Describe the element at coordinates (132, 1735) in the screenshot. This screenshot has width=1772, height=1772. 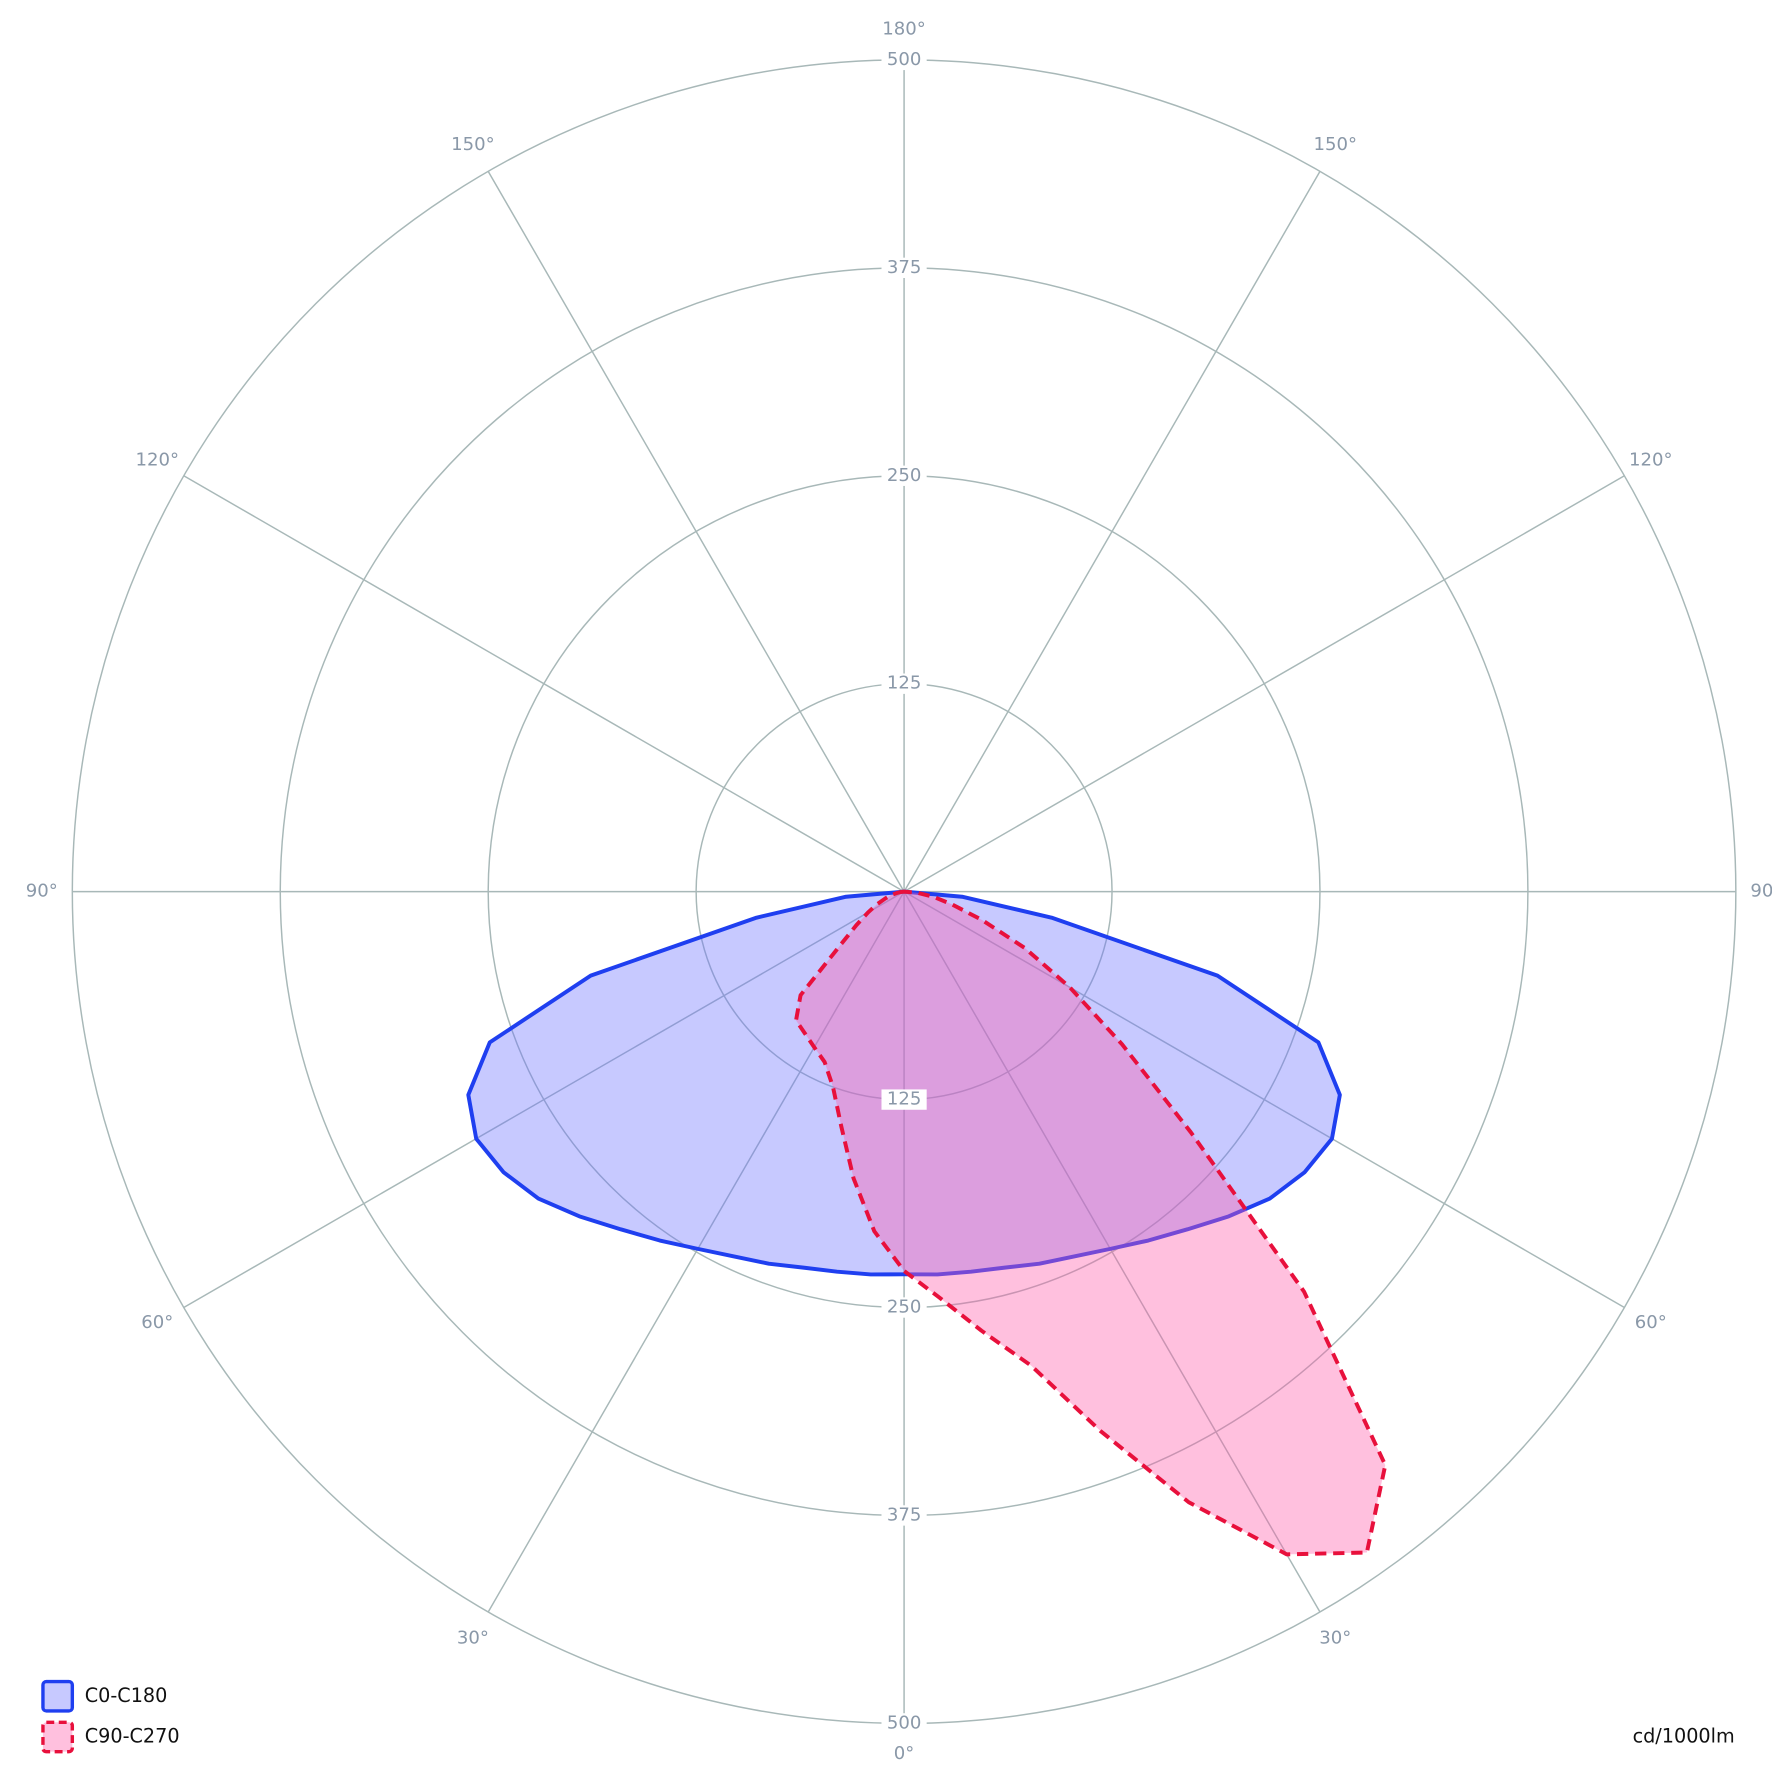
I see `legend-label: C90-C270` at that location.